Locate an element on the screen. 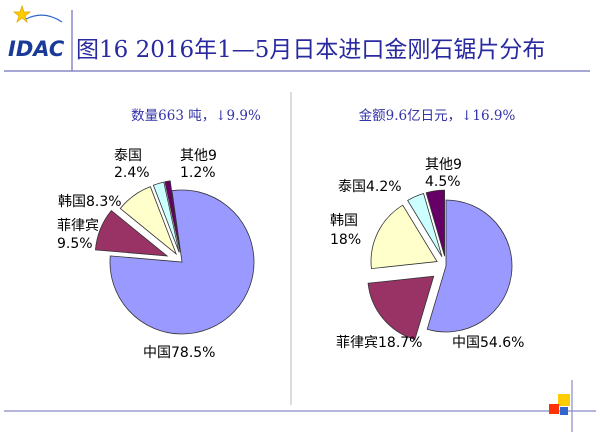 The height and width of the screenshot is (443, 600). right-label-korea-value: 18% is located at coordinates (345, 240).